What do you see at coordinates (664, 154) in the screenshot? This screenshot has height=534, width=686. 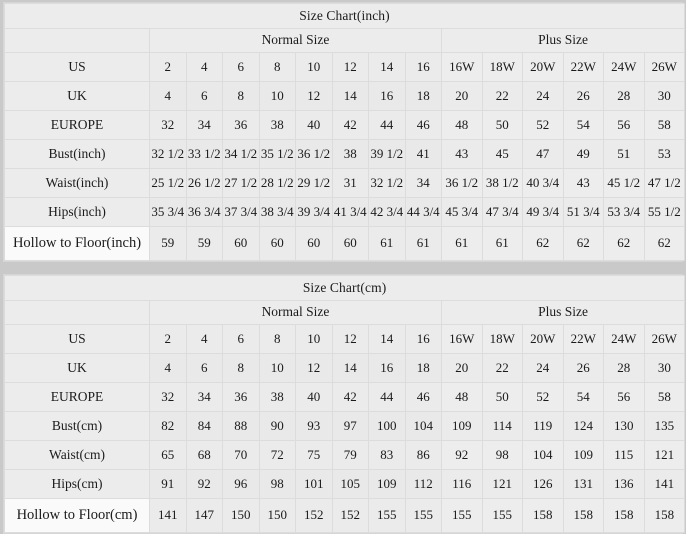 I see `cell-value: 53` at bounding box center [664, 154].